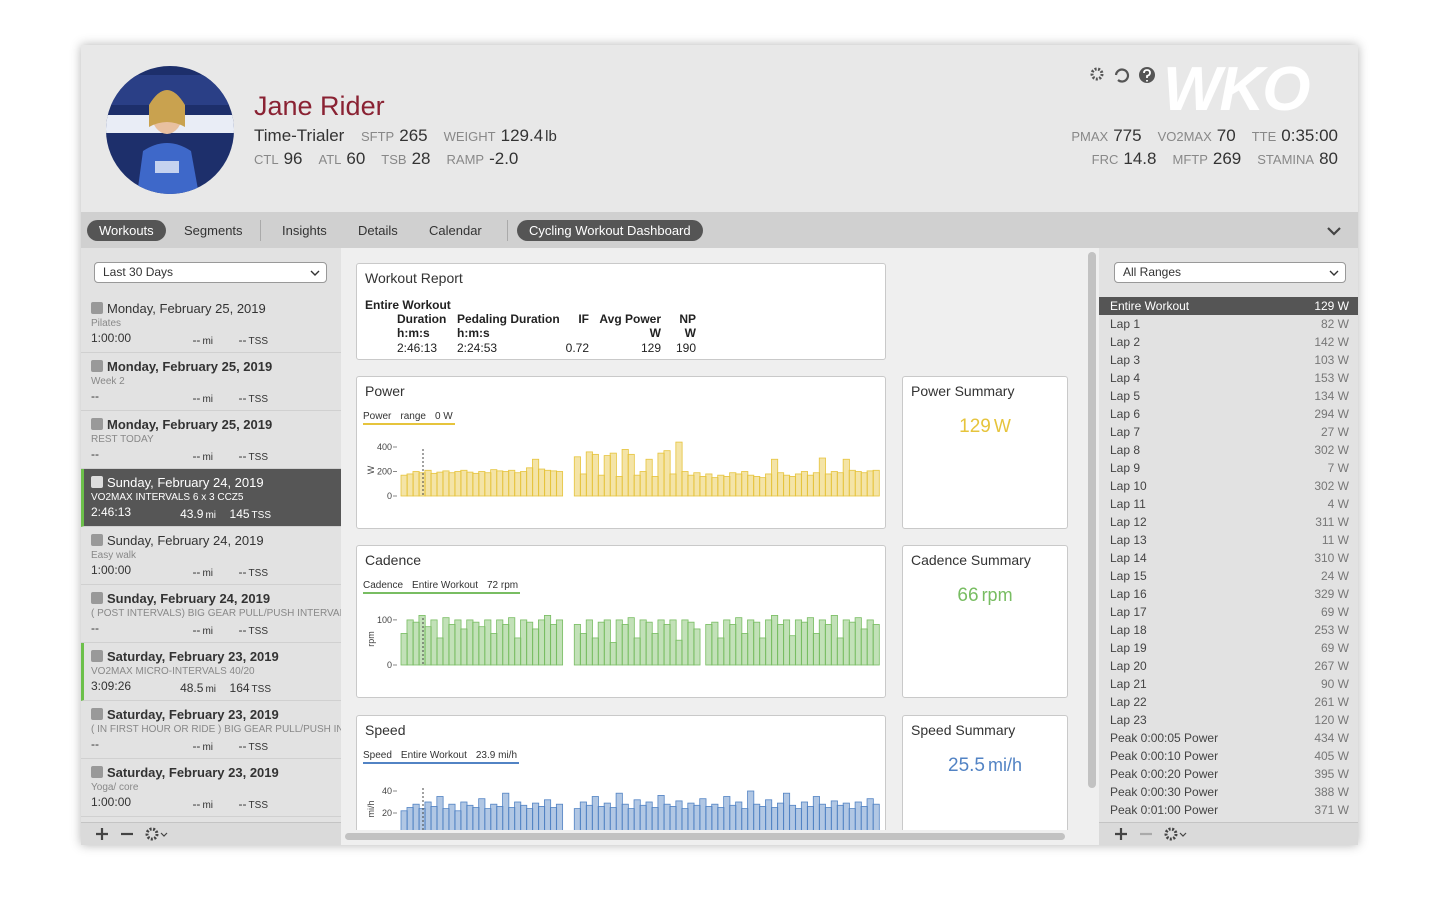 The height and width of the screenshot is (900, 1446). Describe the element at coordinates (1228, 648) in the screenshot. I see `range-row: Lap 19 69 W` at that location.